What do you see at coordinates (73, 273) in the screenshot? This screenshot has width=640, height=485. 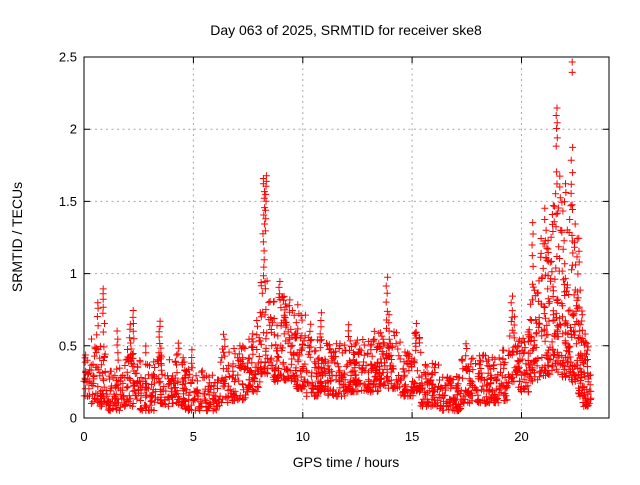 I see `y-tick-label: 1` at bounding box center [73, 273].